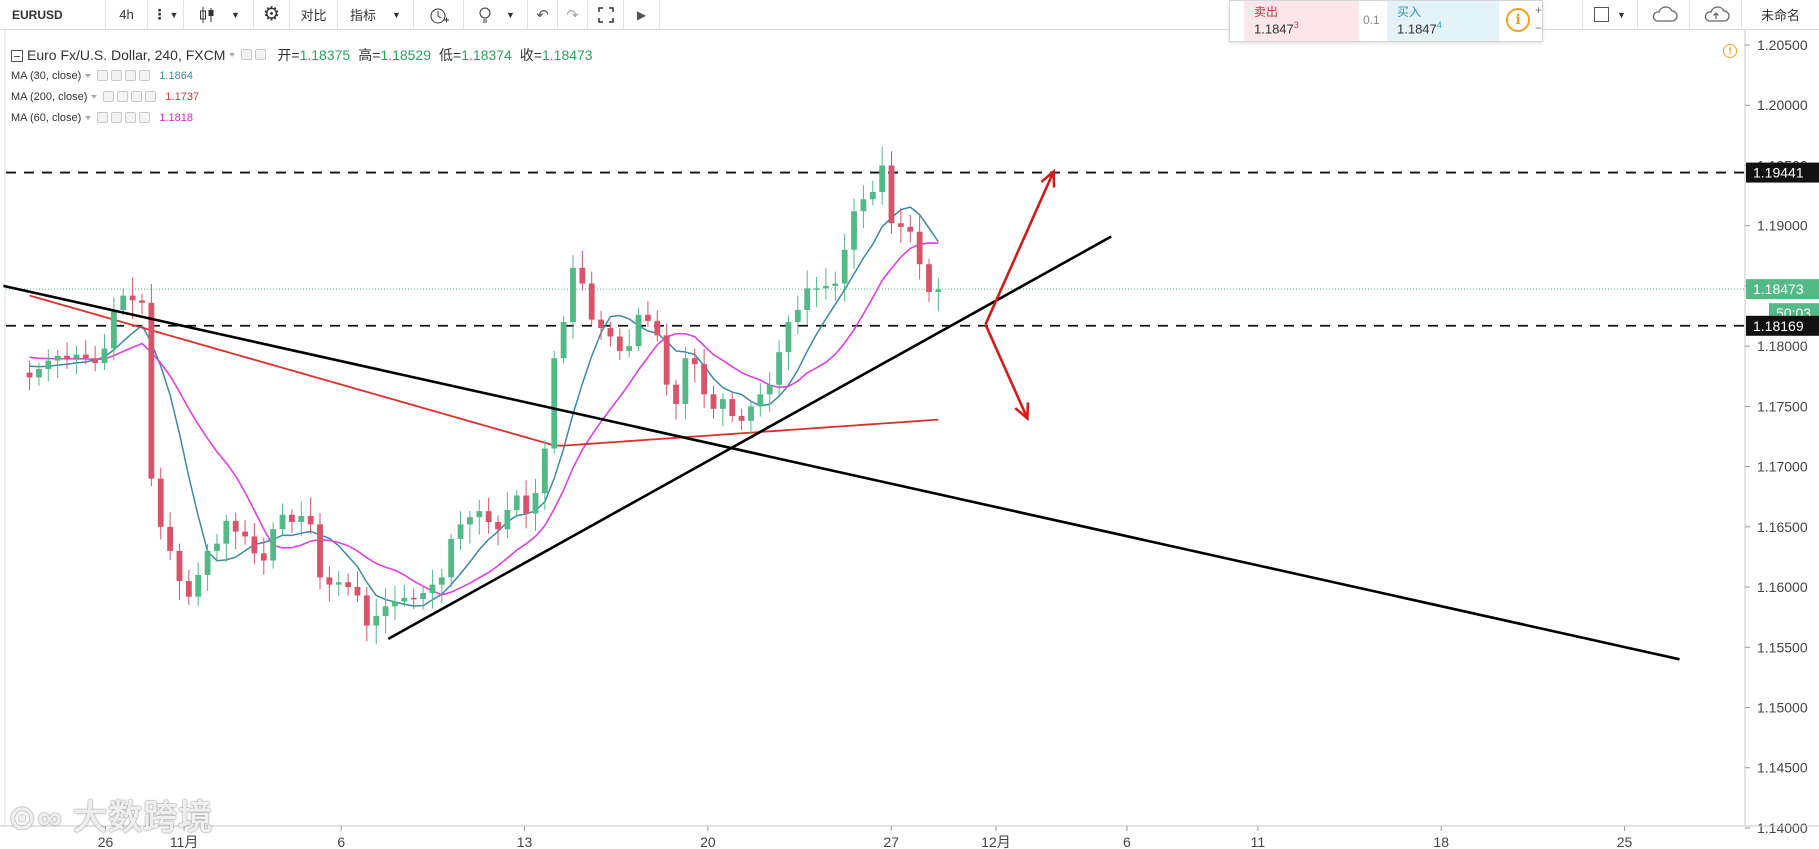 The width and height of the screenshot is (1819, 849). What do you see at coordinates (1296, 25) in the screenshot?
I see `sell-price-sup: 3` at bounding box center [1296, 25].